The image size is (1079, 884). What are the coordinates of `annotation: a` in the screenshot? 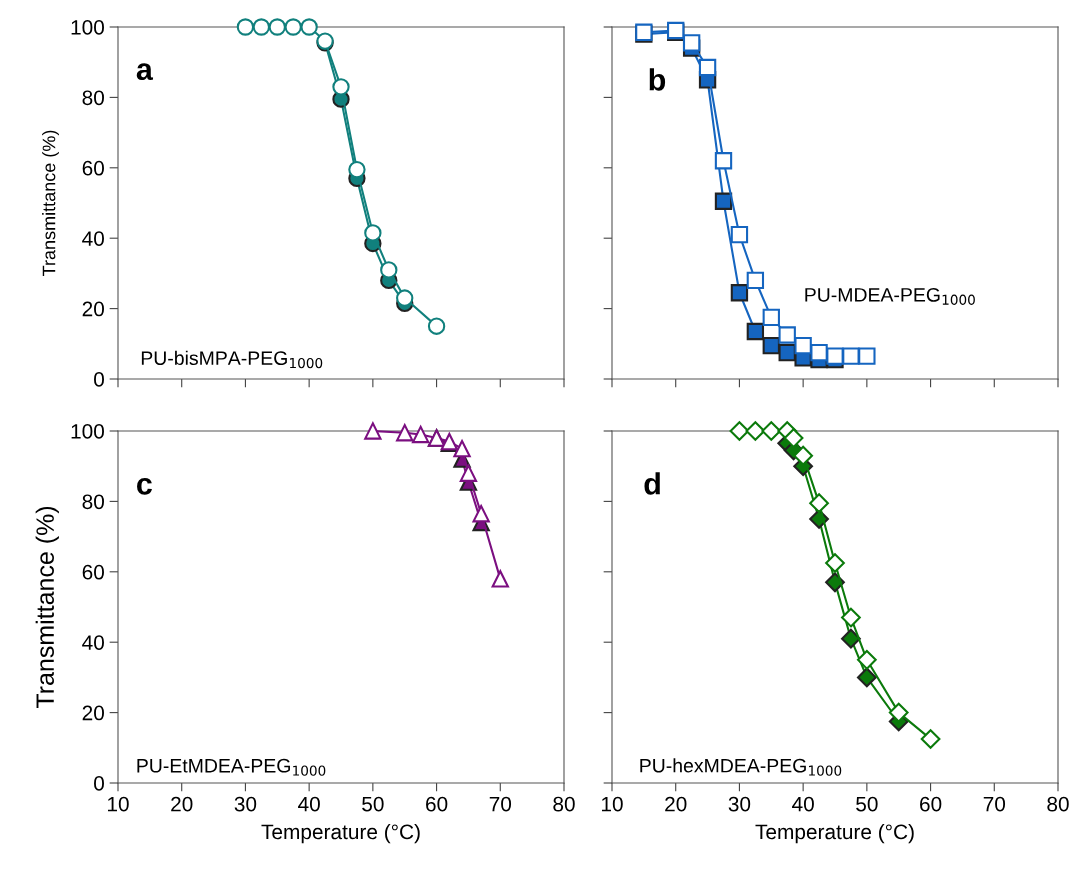 It's located at (145, 72).